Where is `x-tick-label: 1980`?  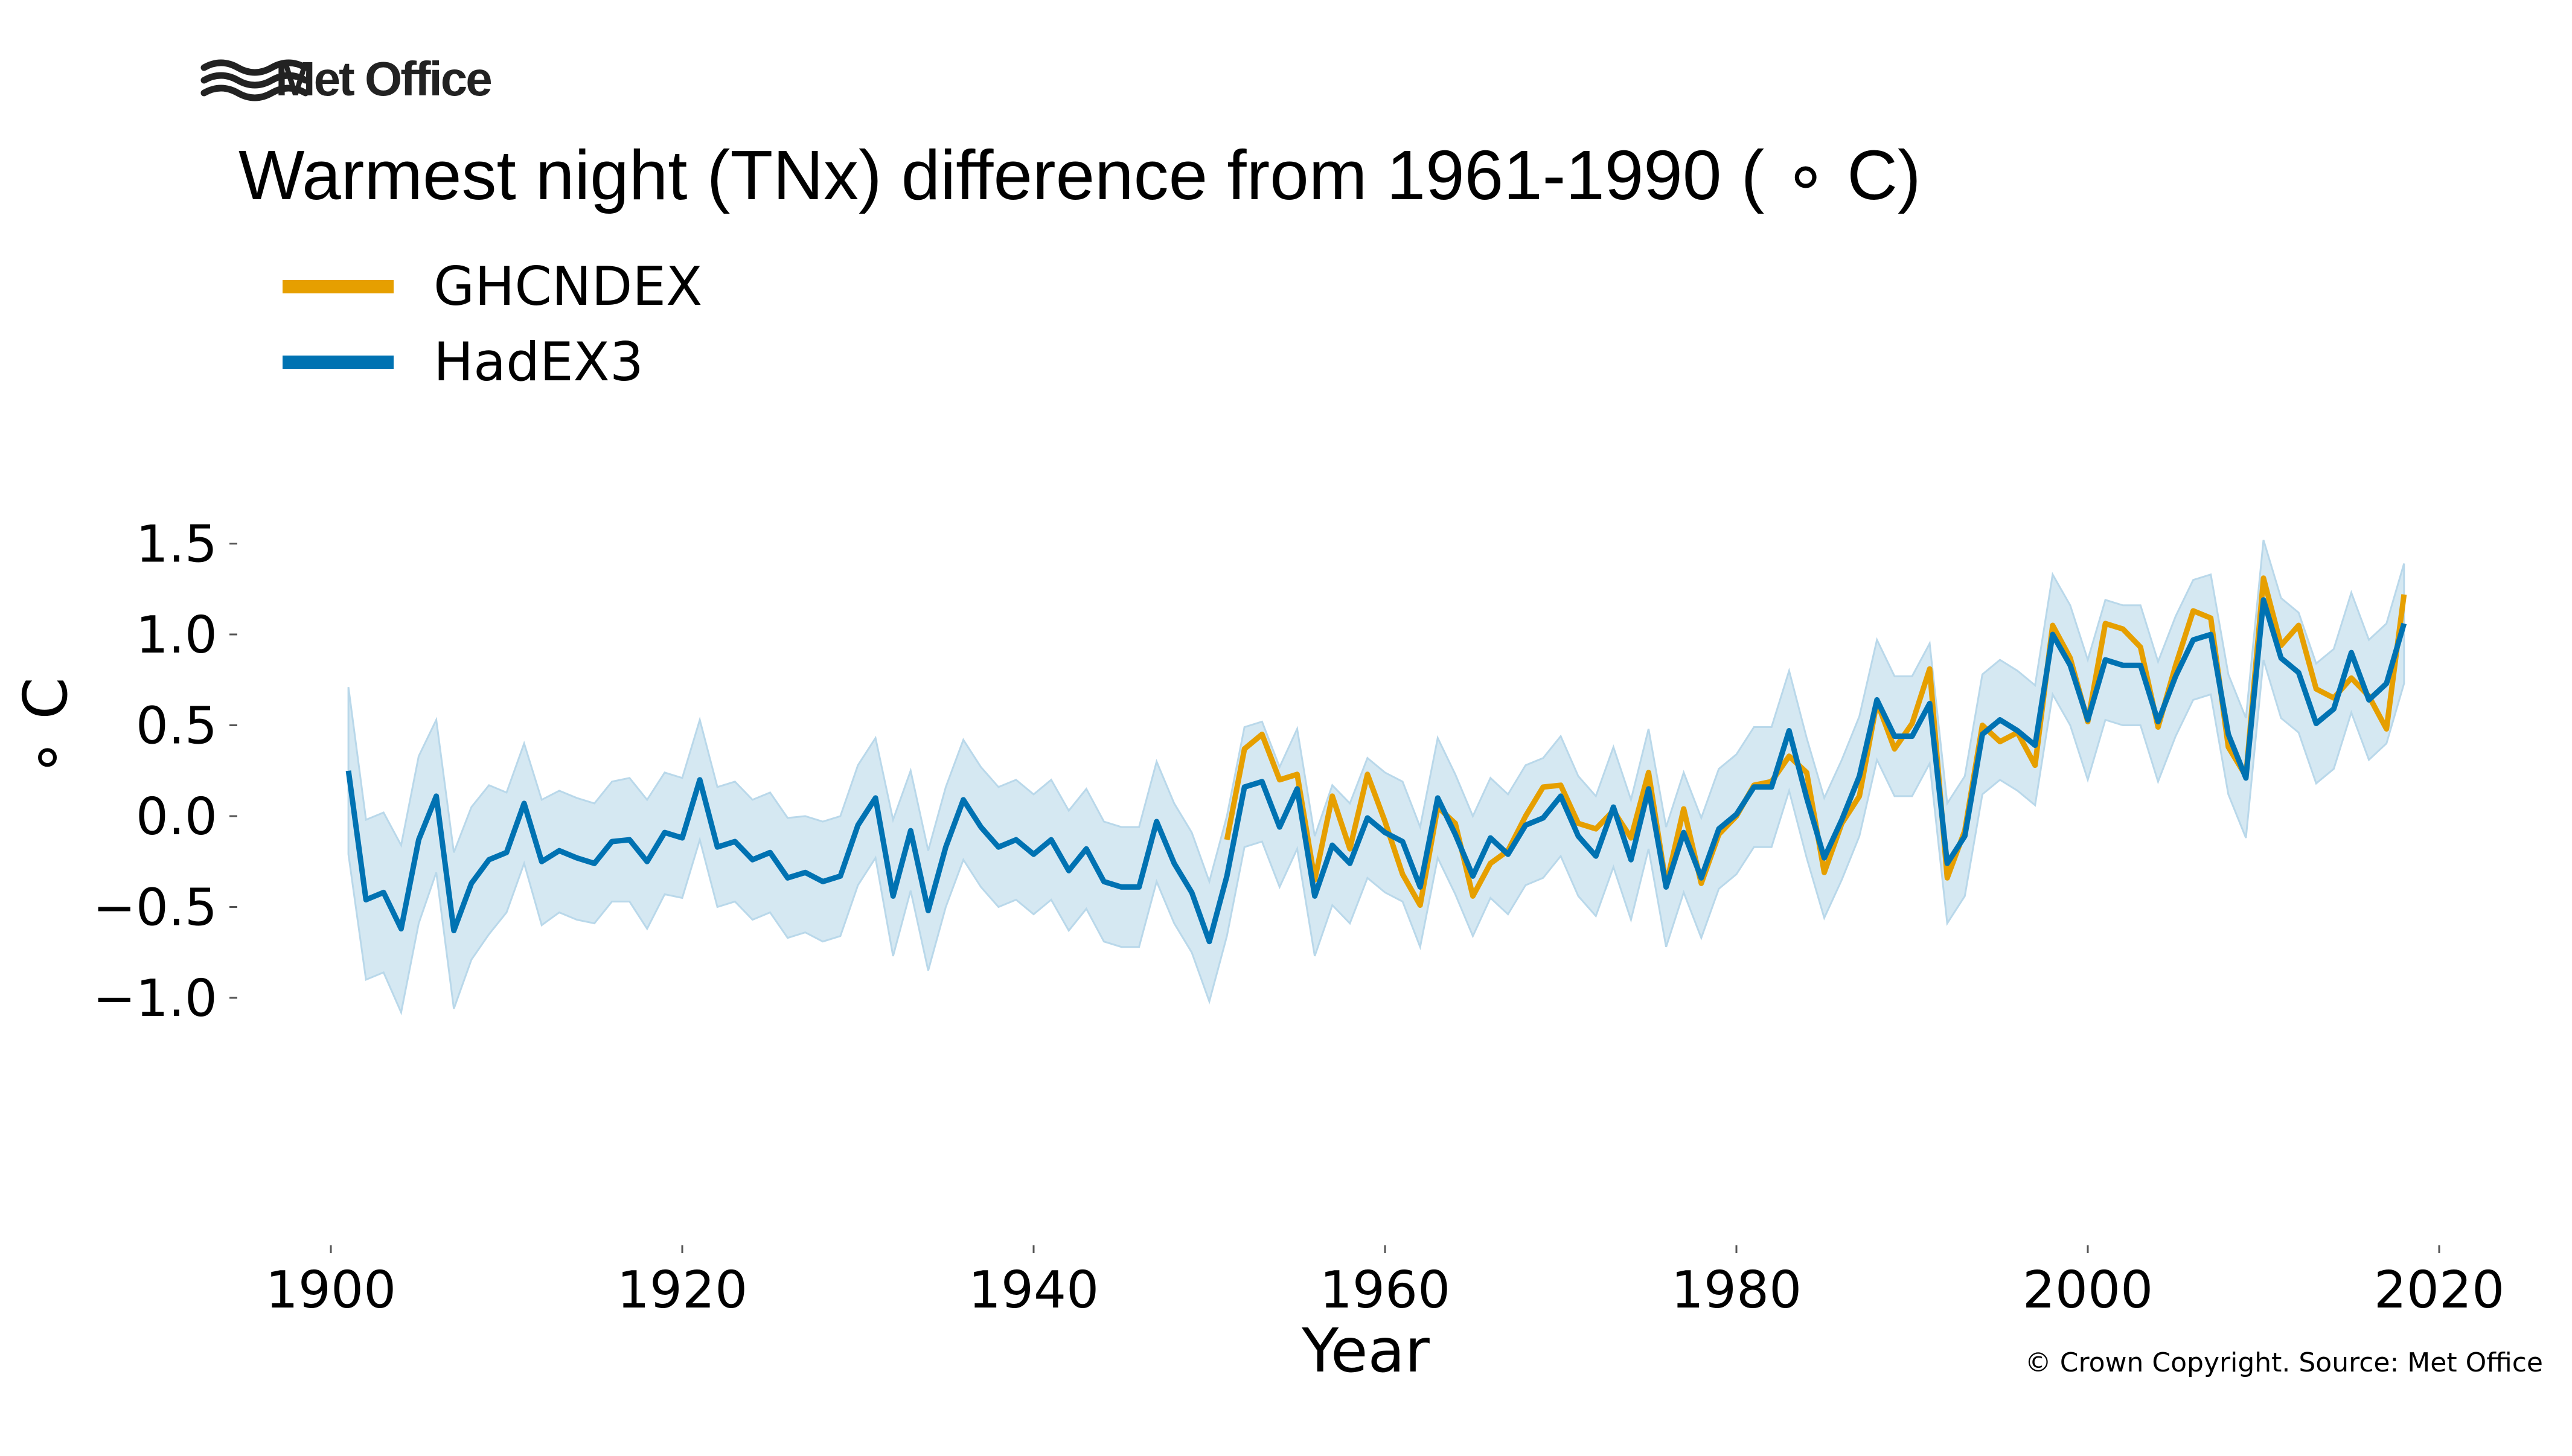
x-tick-label: 1980 is located at coordinates (1736, 1290).